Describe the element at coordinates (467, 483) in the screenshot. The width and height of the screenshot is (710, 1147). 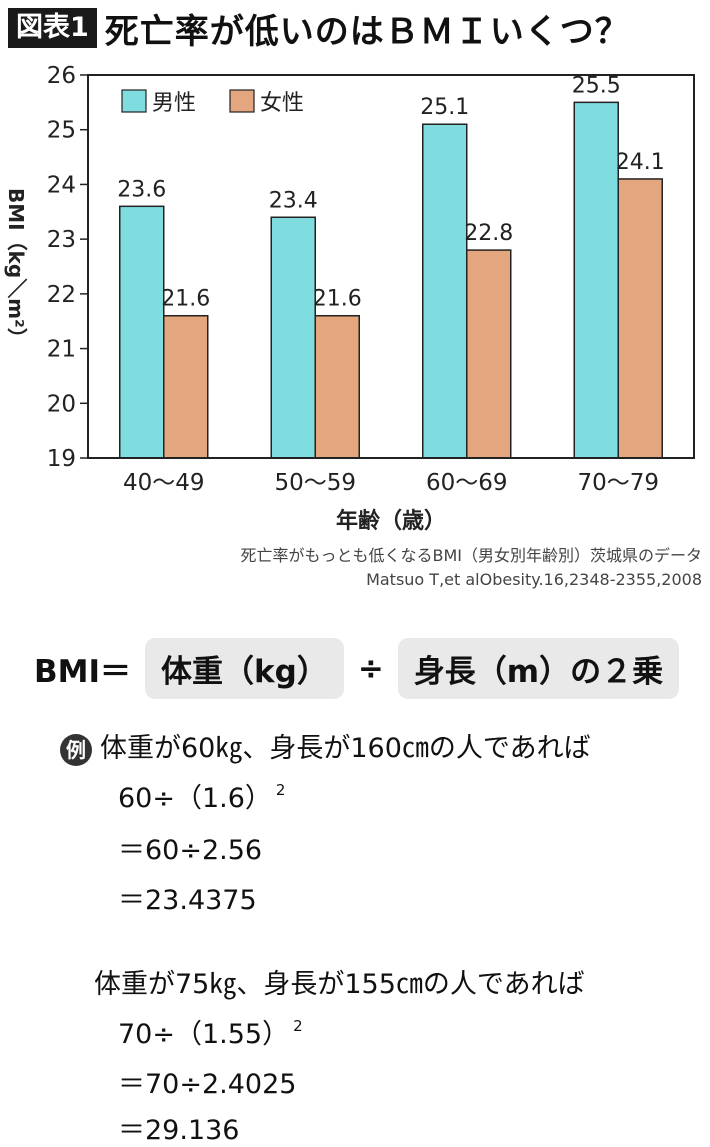
I see `x-tick-label: 60〜69` at that location.